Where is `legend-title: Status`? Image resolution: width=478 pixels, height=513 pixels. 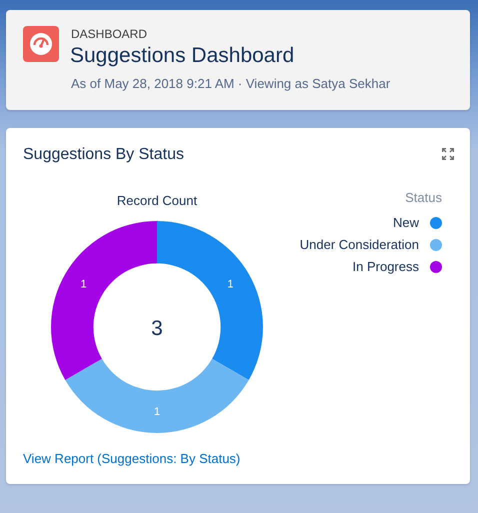
legend-title: Status is located at coordinates (423, 197).